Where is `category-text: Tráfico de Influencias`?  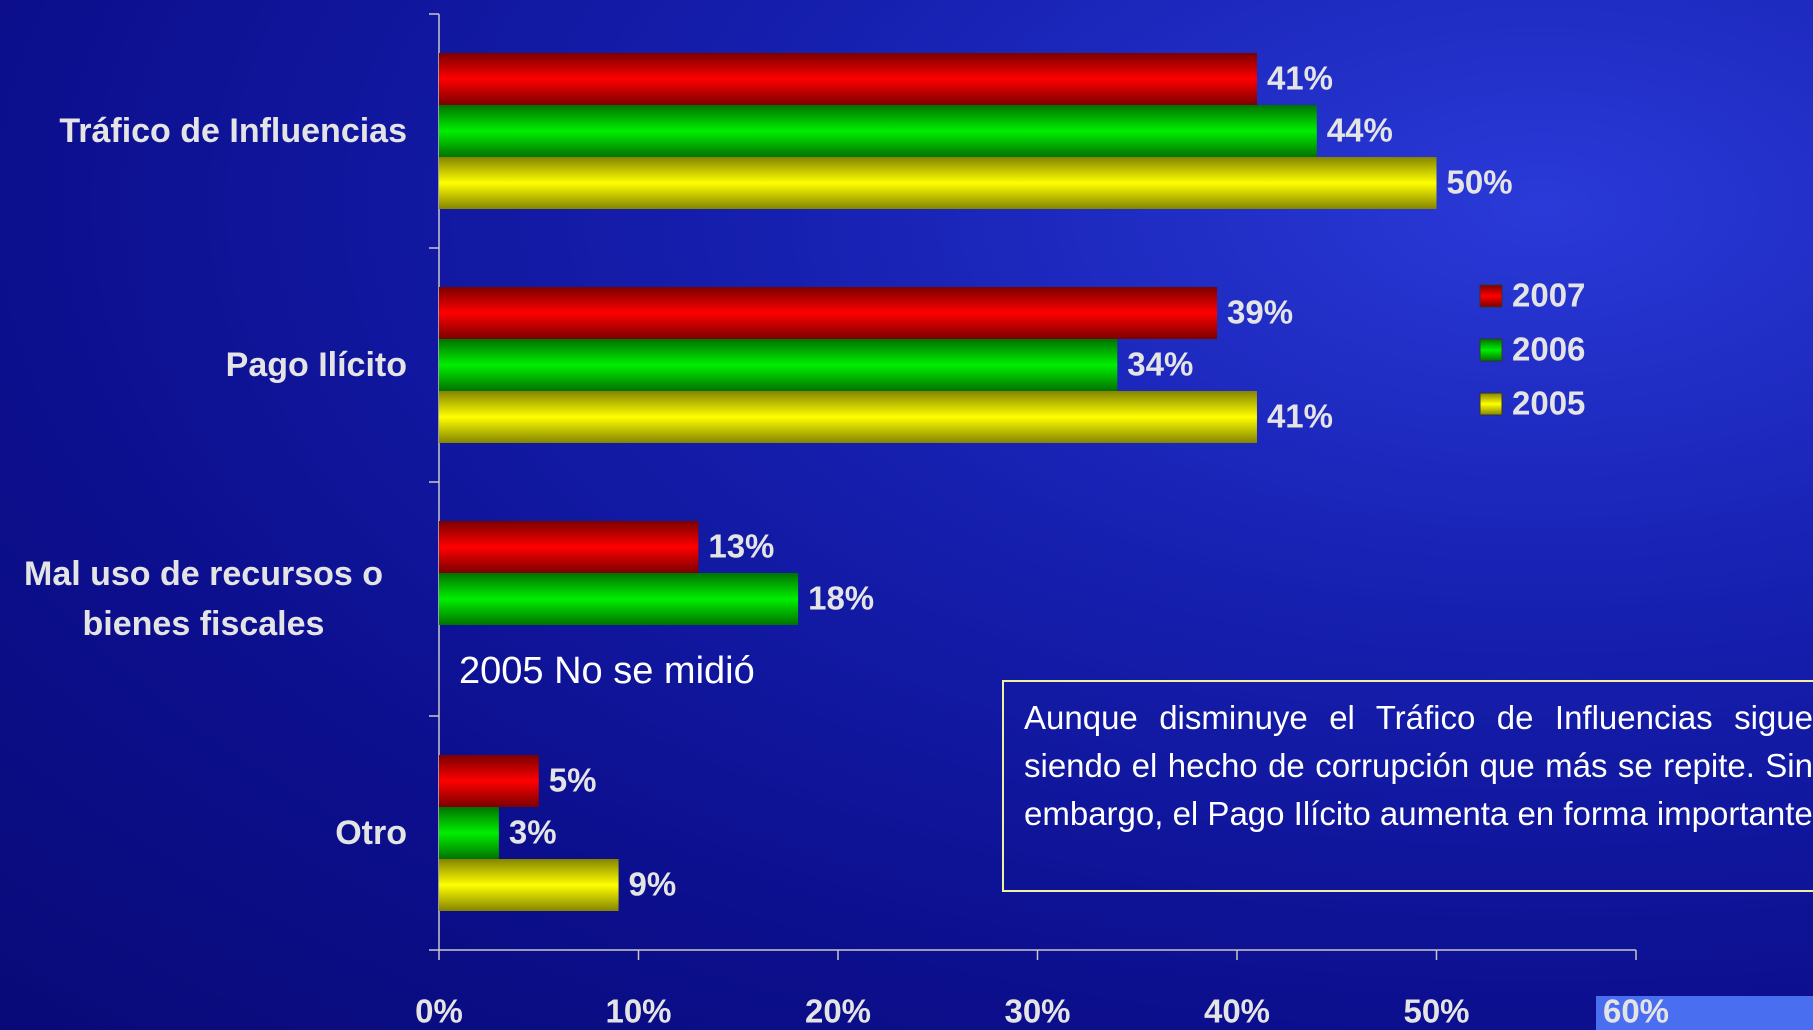 category-text: Tráfico de Influencias is located at coordinates (233, 131).